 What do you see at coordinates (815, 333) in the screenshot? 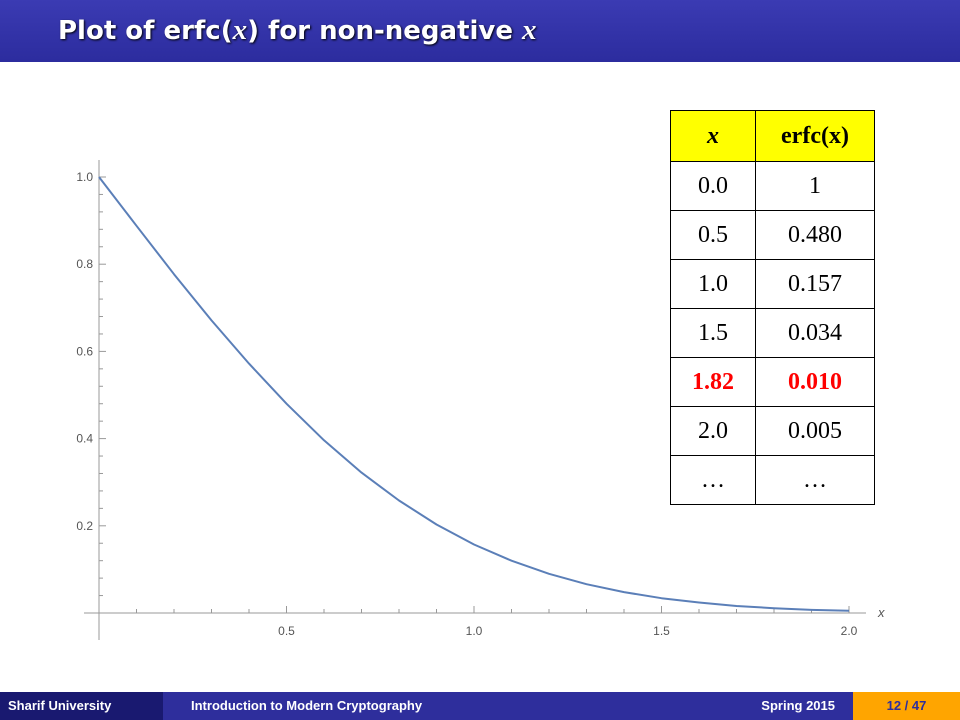
I see `cell-erfc: 0.034` at bounding box center [815, 333].